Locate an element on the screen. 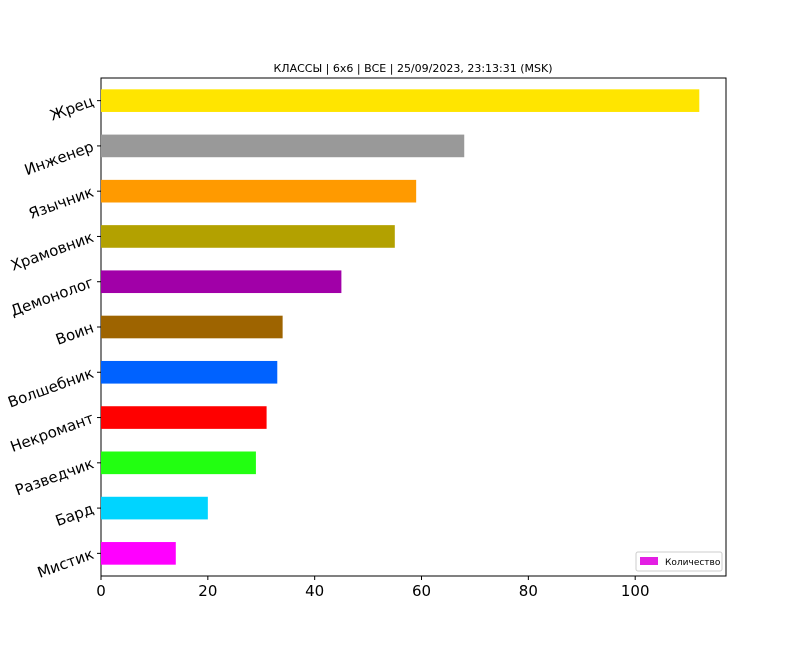  y-tick-label: Жрец is located at coordinates (72, 108).